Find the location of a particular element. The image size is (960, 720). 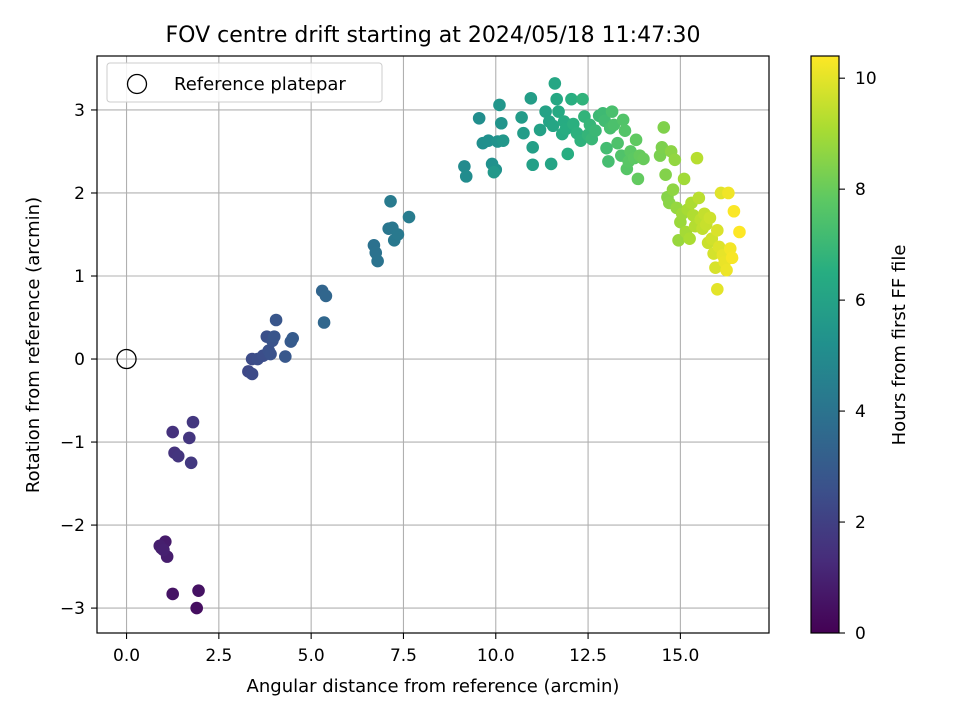

colorbar-ticks: 0 2 4 6 8 10 is located at coordinates (858, 356).